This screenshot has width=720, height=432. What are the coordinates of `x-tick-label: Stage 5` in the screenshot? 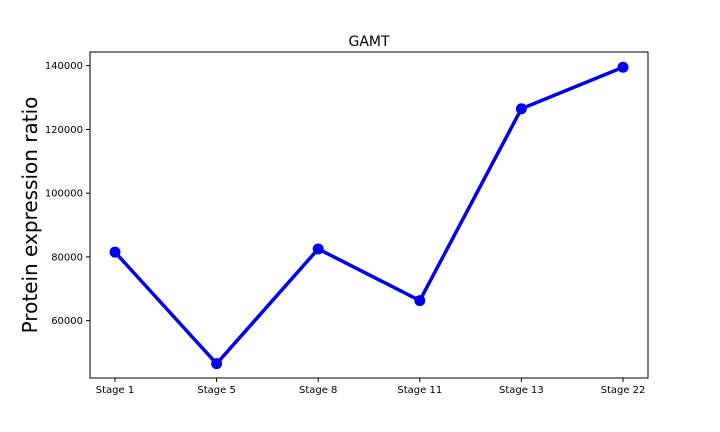 It's located at (216, 390).